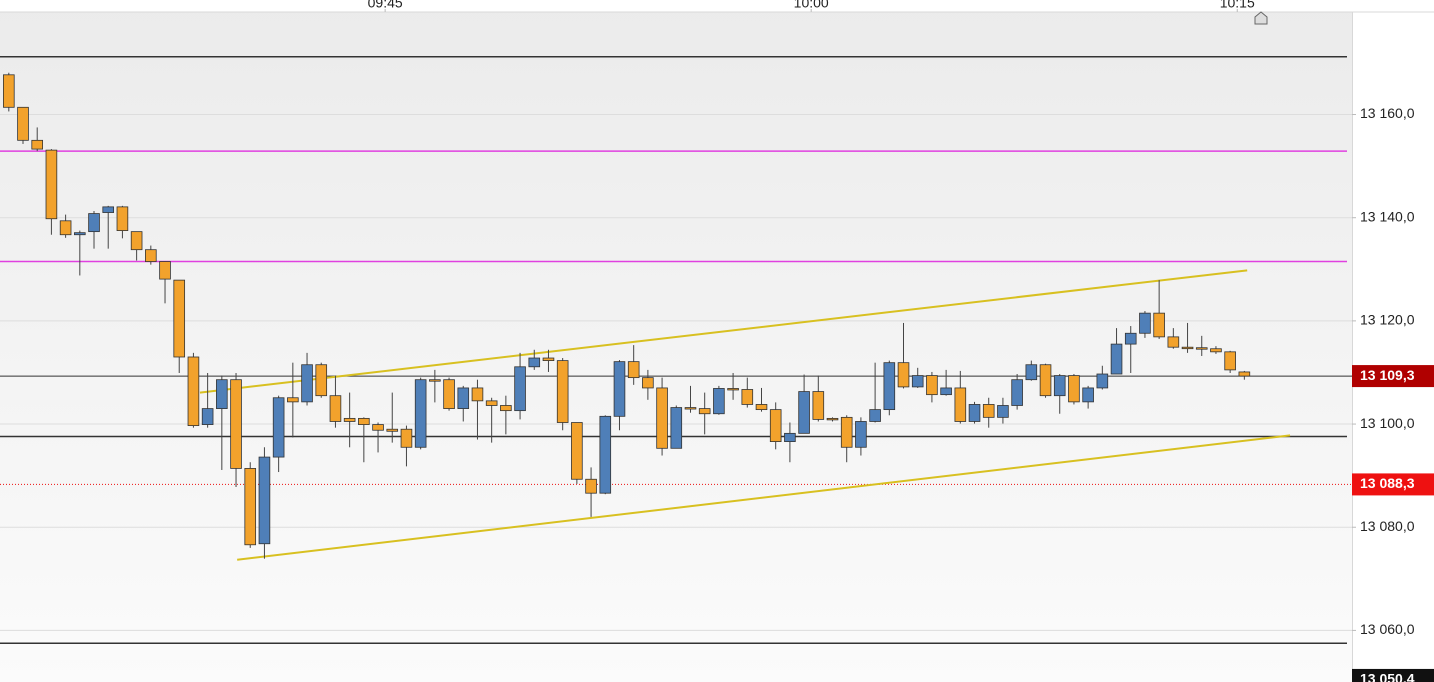 The image size is (1434, 682). I want to click on y-tick-label: 13 080,0, so click(1387, 526).